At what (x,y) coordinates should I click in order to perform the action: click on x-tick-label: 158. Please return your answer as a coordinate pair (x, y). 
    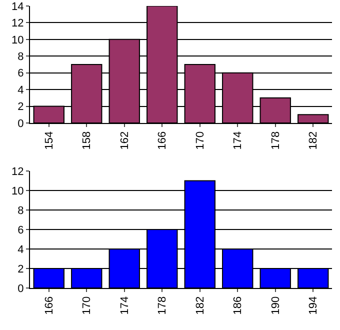
    Looking at the image, I should click on (87, 140).